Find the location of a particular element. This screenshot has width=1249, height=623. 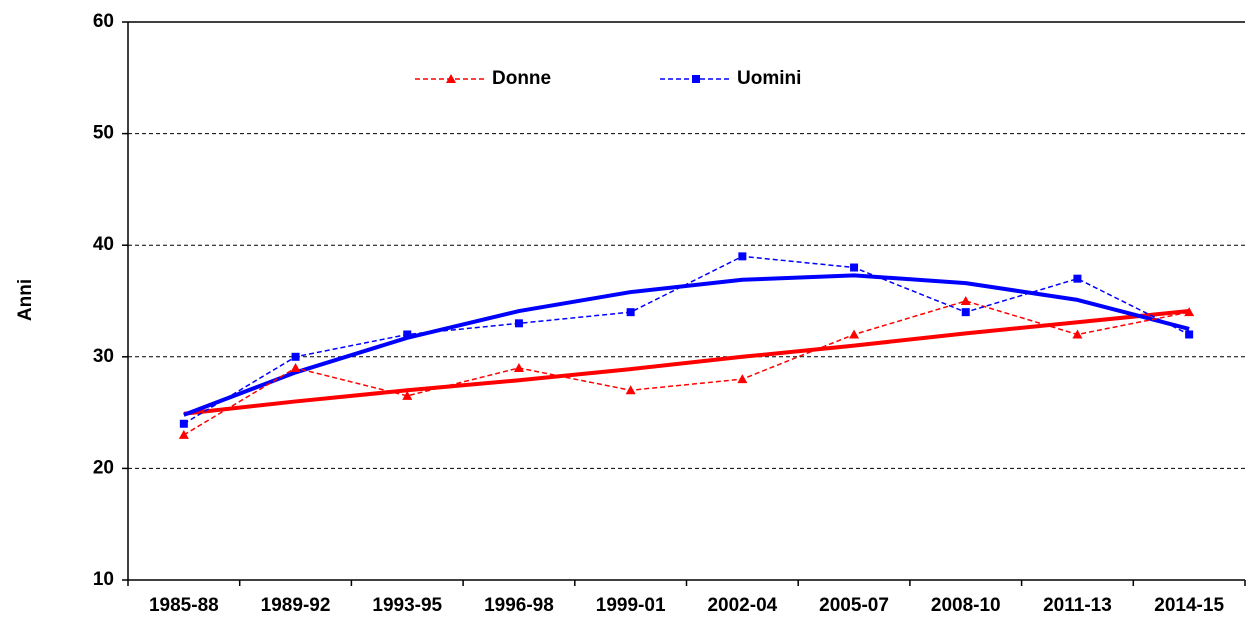

y-tick-label: 10 is located at coordinates (103, 579).